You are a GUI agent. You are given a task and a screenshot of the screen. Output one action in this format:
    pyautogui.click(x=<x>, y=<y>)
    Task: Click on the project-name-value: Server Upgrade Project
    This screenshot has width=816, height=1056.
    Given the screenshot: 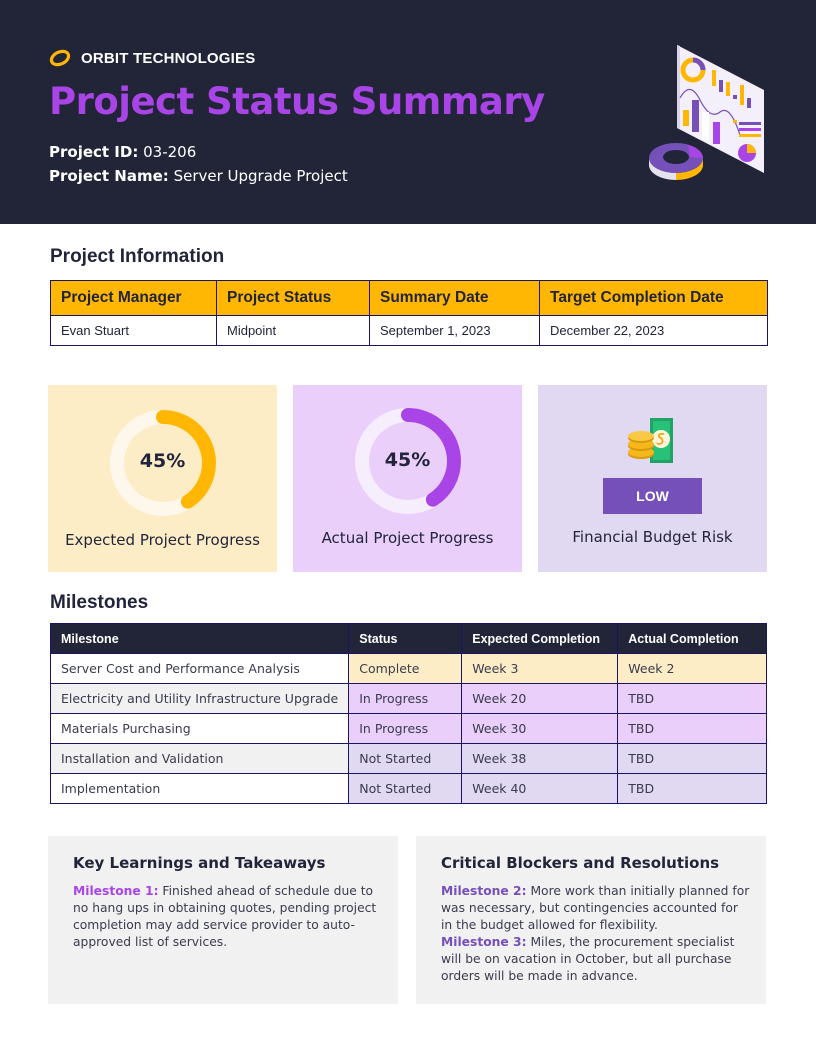 What is the action you would take?
    pyautogui.click(x=260, y=176)
    